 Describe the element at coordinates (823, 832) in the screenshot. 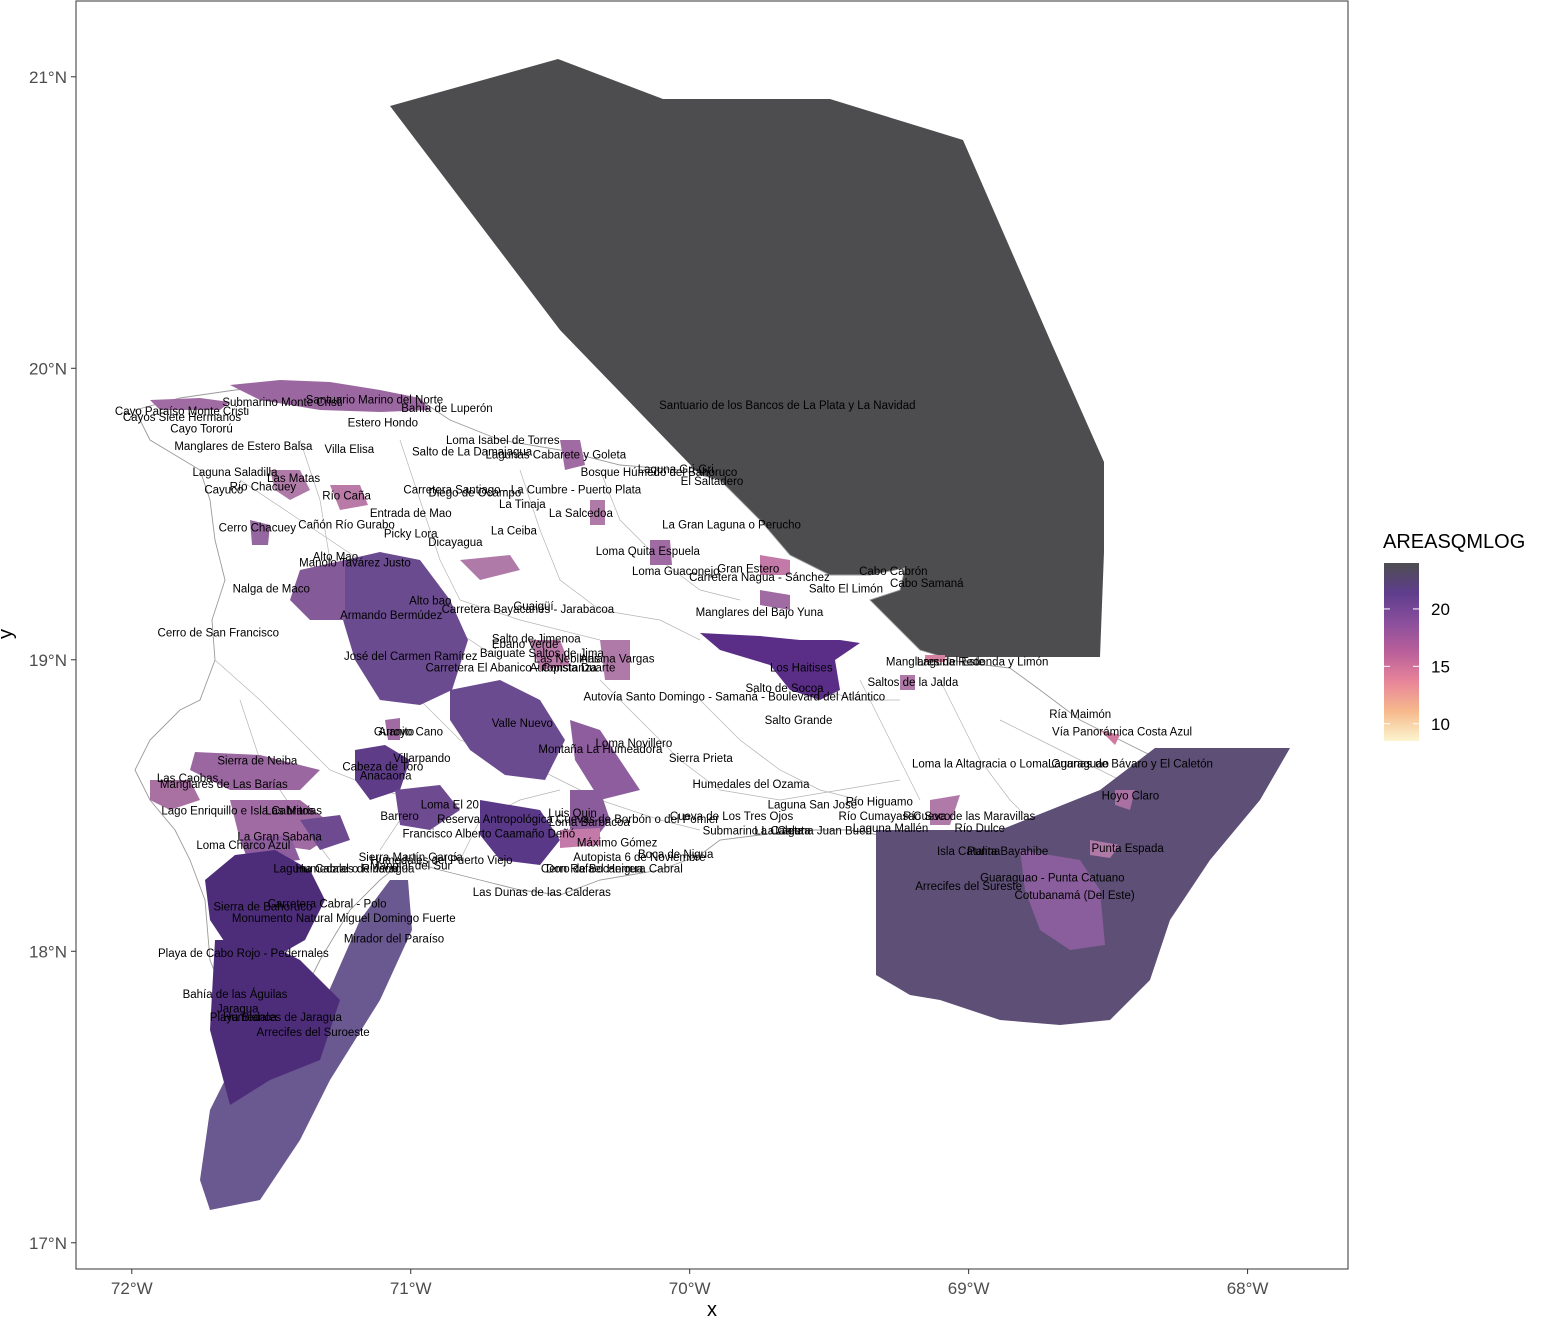

I see `area-label: Laguna Juan Buen` at that location.